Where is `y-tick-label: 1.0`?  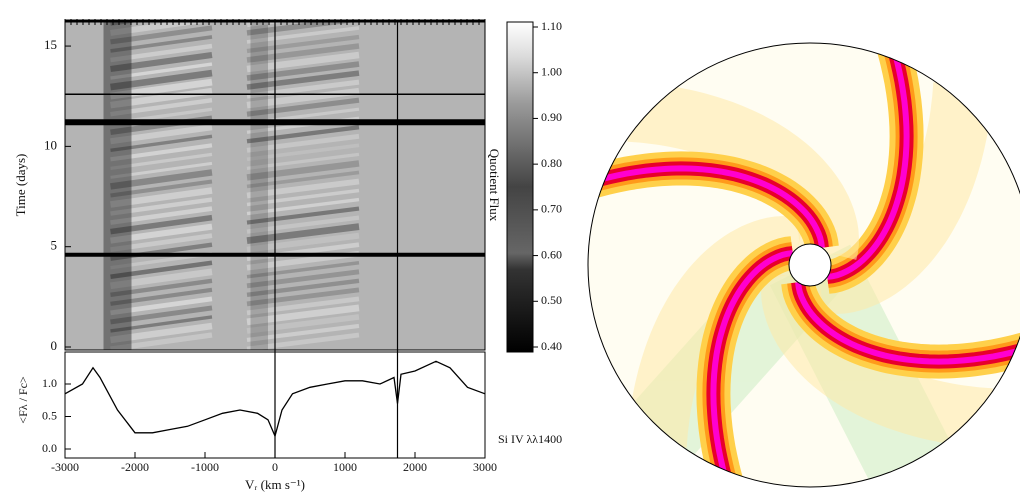
y-tick-label: 1.0 is located at coordinates (49, 383).